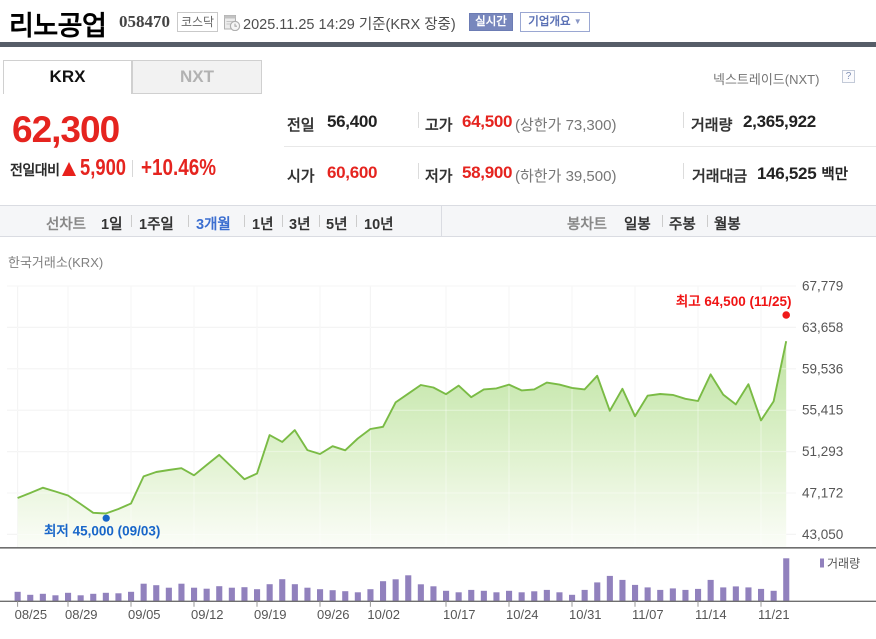  Describe the element at coordinates (144, 614) in the screenshot. I see `svg-text: 09/05` at that location.